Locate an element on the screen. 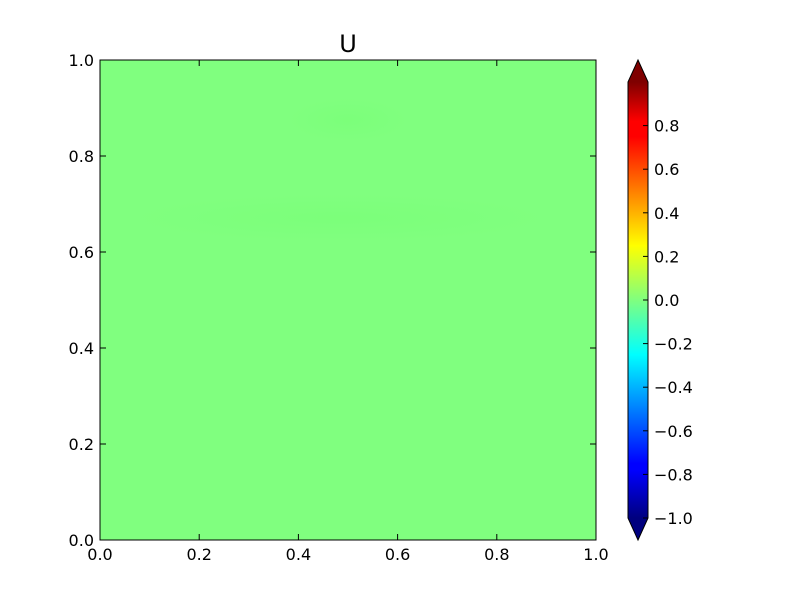 The image size is (800, 600). chart-title: U is located at coordinates (348, 44).